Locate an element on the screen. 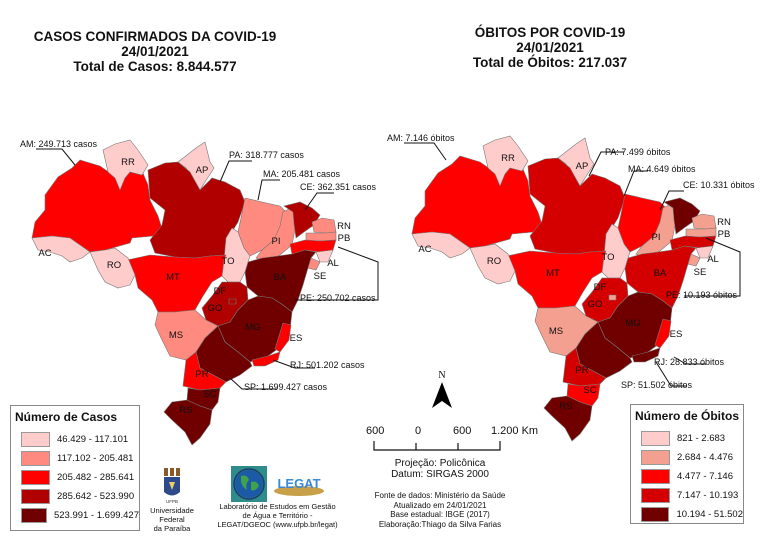 The width and height of the screenshot is (768, 543). callout-MA: MA: 205.481 casos is located at coordinates (302, 174).